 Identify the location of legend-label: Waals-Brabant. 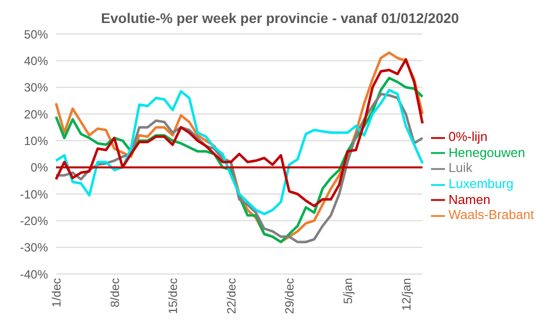
(491, 214).